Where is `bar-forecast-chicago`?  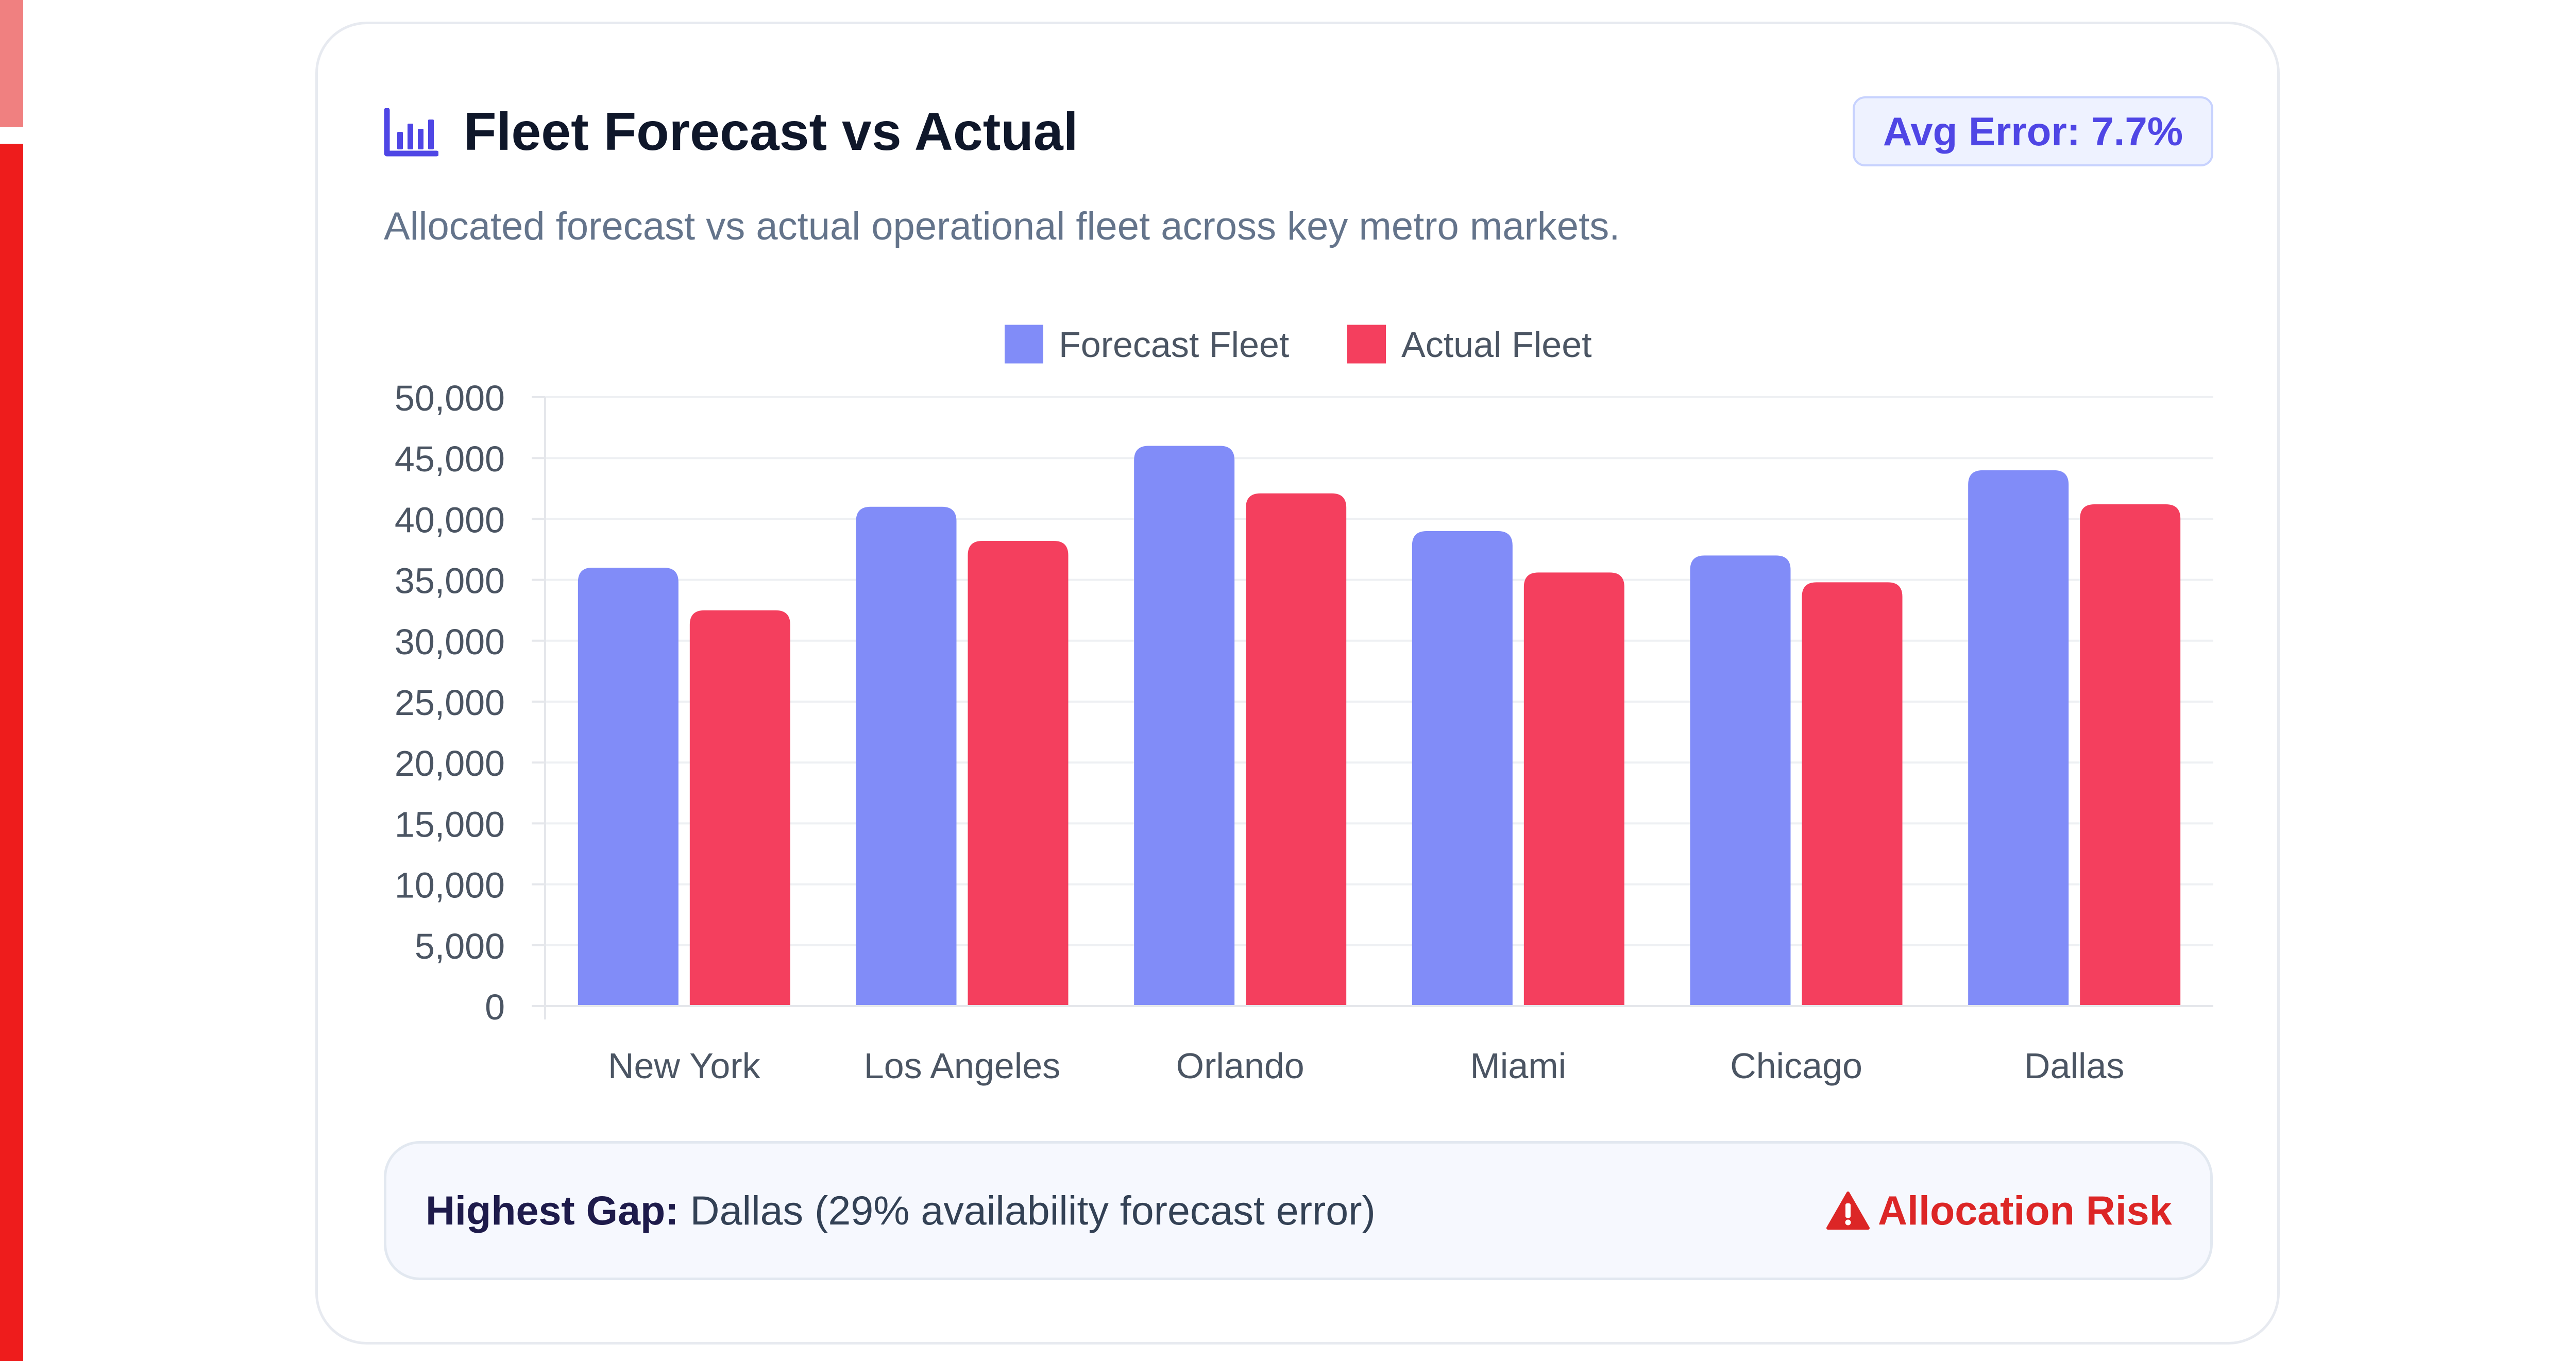
bar-forecast-chicago is located at coordinates (1740, 780).